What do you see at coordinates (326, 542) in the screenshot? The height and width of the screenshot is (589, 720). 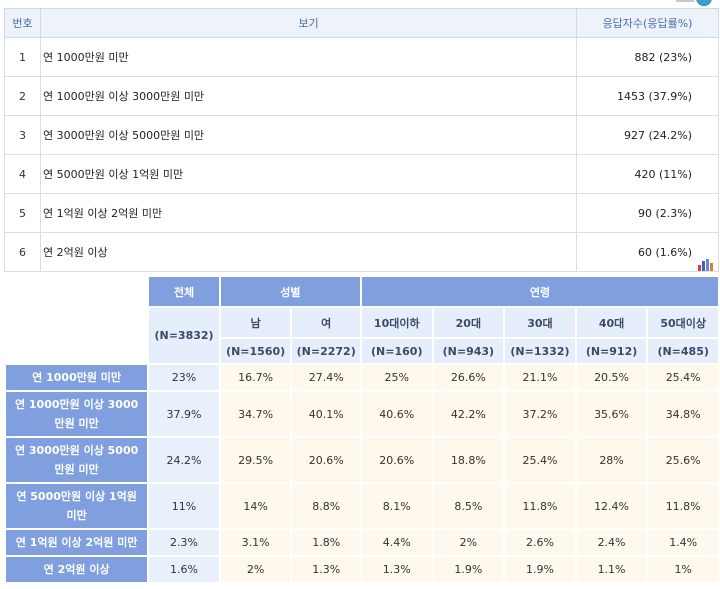 I see `crosstab-cell: 1.8%` at bounding box center [326, 542].